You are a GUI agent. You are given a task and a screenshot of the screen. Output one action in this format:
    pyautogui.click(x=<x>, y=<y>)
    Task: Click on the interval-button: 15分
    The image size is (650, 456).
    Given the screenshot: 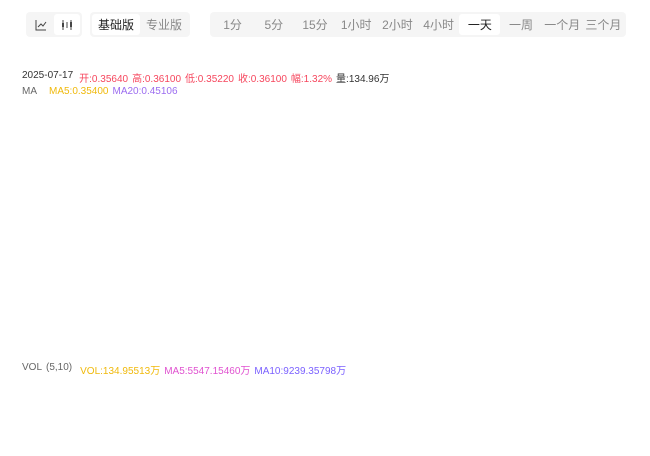 What is the action you would take?
    pyautogui.click(x=315, y=25)
    